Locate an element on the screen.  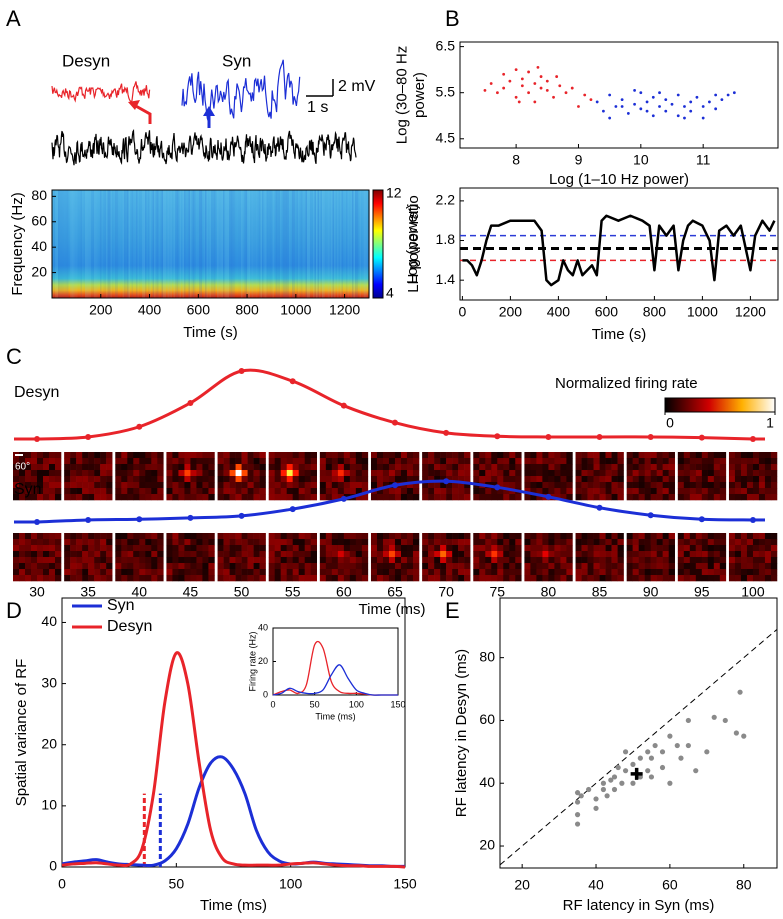
panel-label: E is located at coordinates (452, 610).